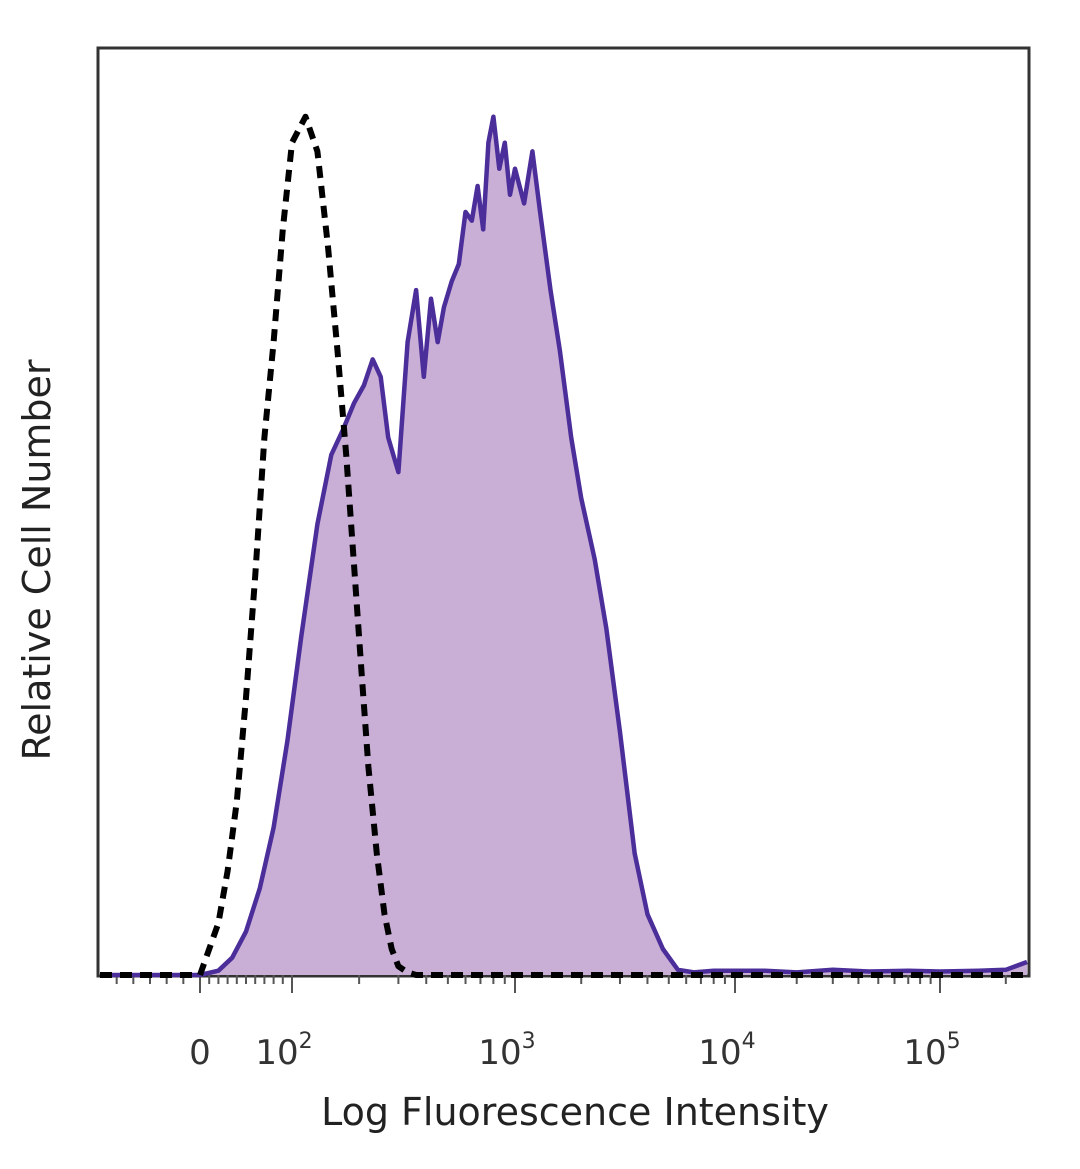 This screenshot has height=1169, width=1080. I want to click on x-tick-label-exponent: 4, so click(749, 1041).